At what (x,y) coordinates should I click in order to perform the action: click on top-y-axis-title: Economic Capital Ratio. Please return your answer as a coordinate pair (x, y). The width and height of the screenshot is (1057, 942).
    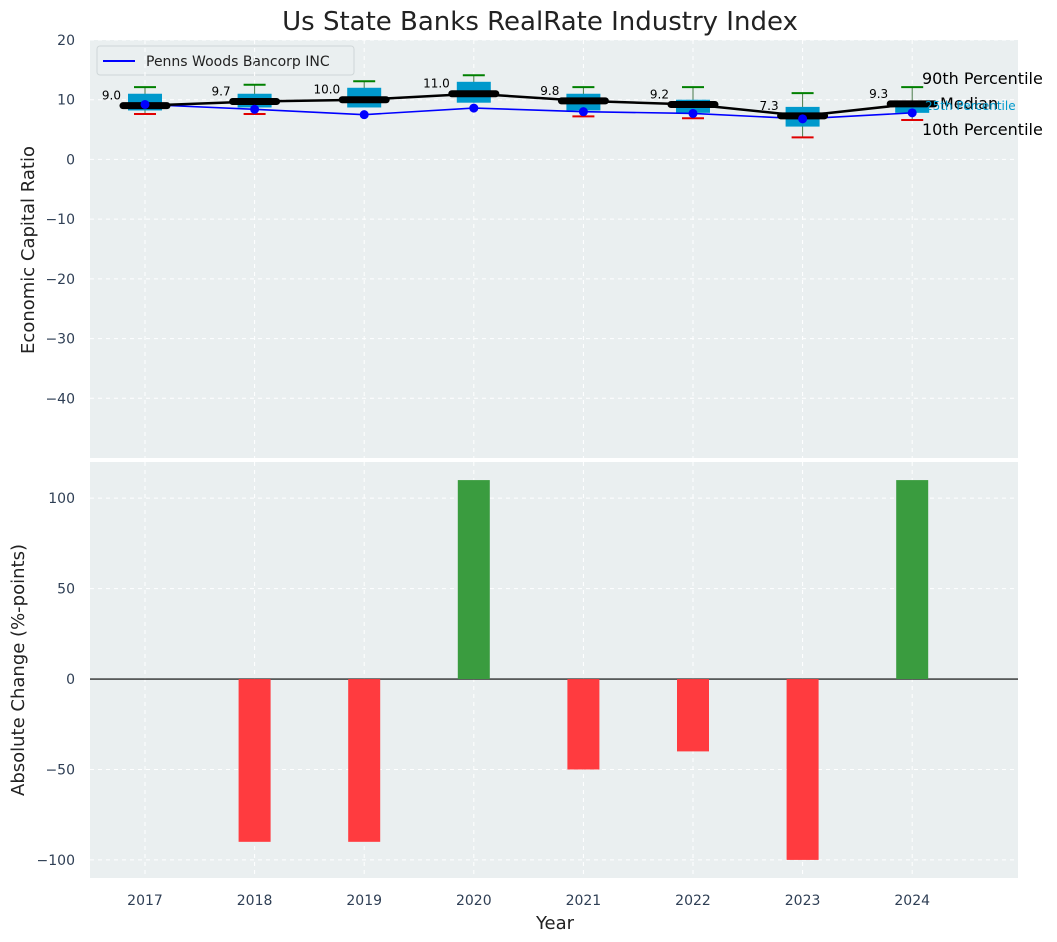
    Looking at the image, I should click on (28, 250).